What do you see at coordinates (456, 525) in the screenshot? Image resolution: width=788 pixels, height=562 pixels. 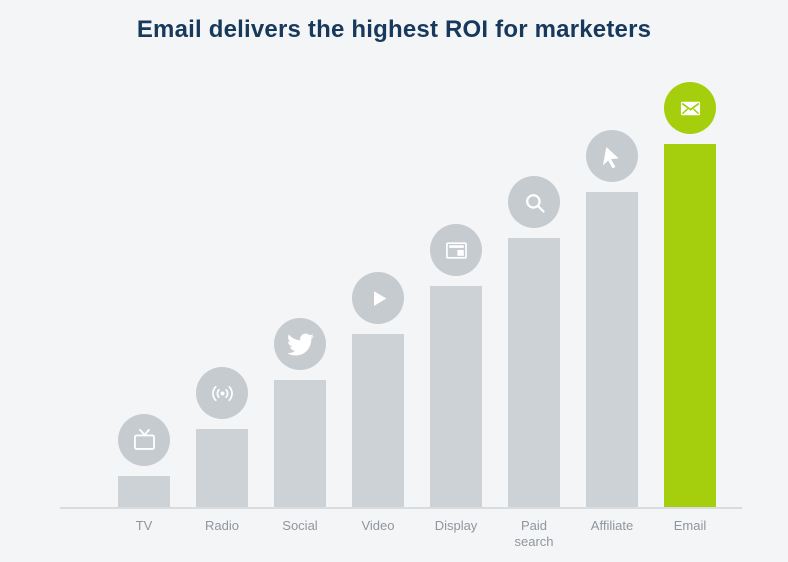 I see `label-display: Display` at bounding box center [456, 525].